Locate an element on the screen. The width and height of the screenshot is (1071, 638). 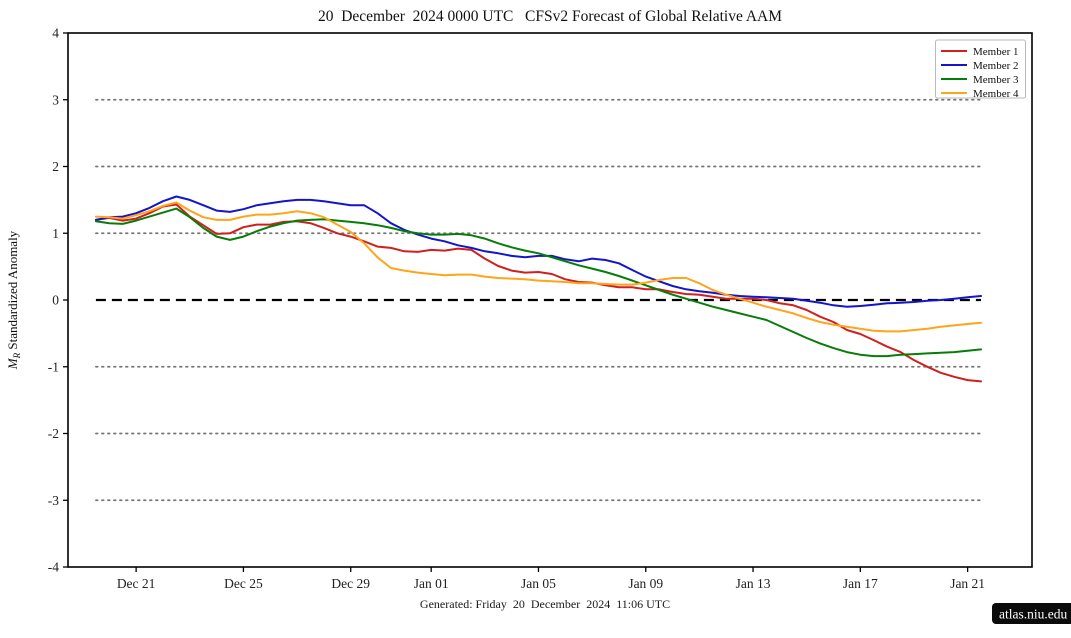
legend-label-member-2: Member 2 is located at coordinates (996, 66).